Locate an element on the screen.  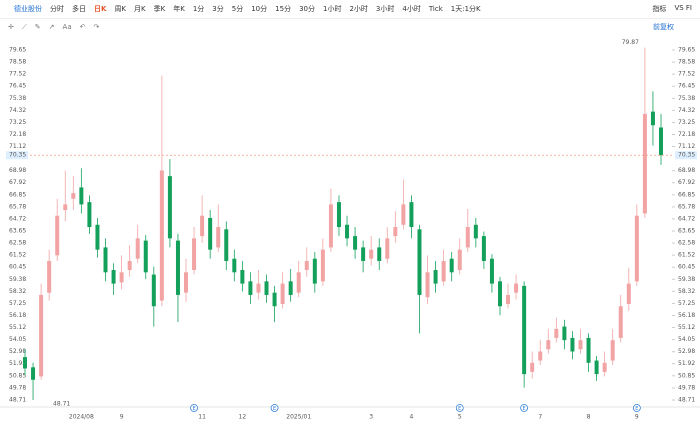
y-tick-label-right: 67.92 is located at coordinates (686, 182).